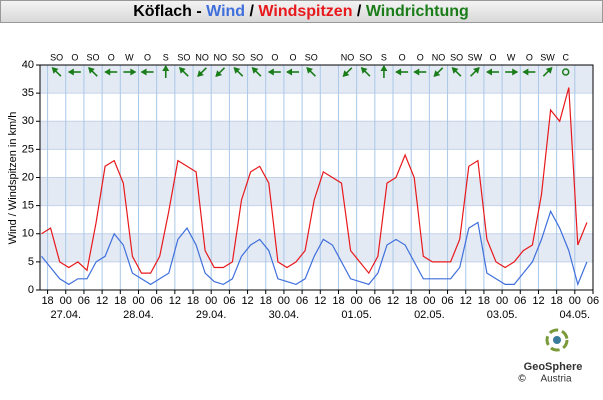 This screenshot has height=400, width=603. What do you see at coordinates (28, 65) in the screenshot?
I see `y-tick-label: 40` at bounding box center [28, 65].